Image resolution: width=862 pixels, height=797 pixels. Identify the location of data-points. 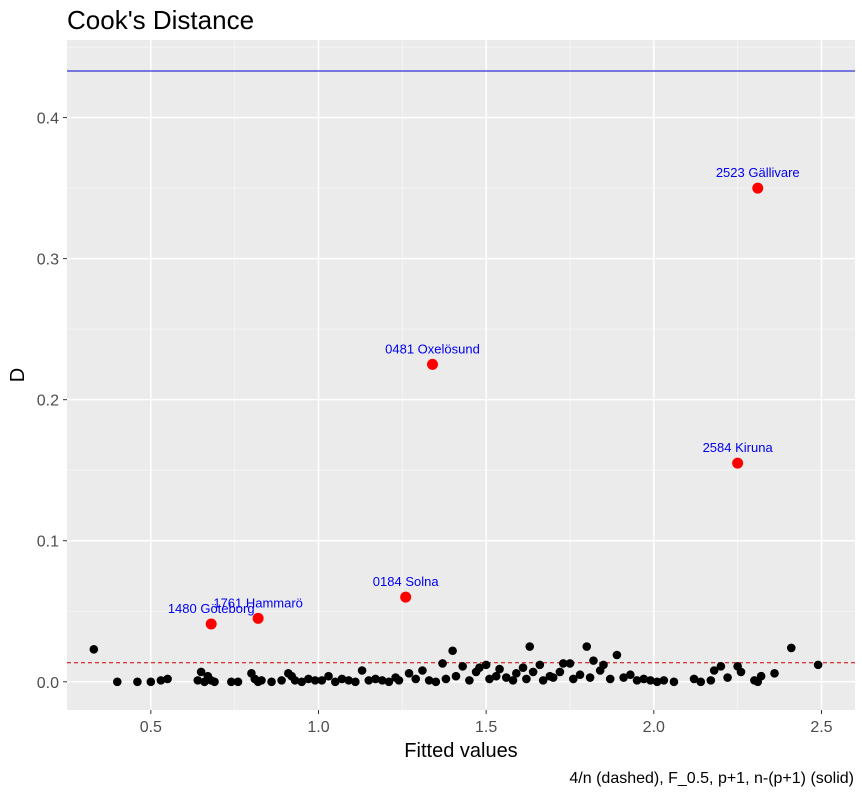
(456, 664).